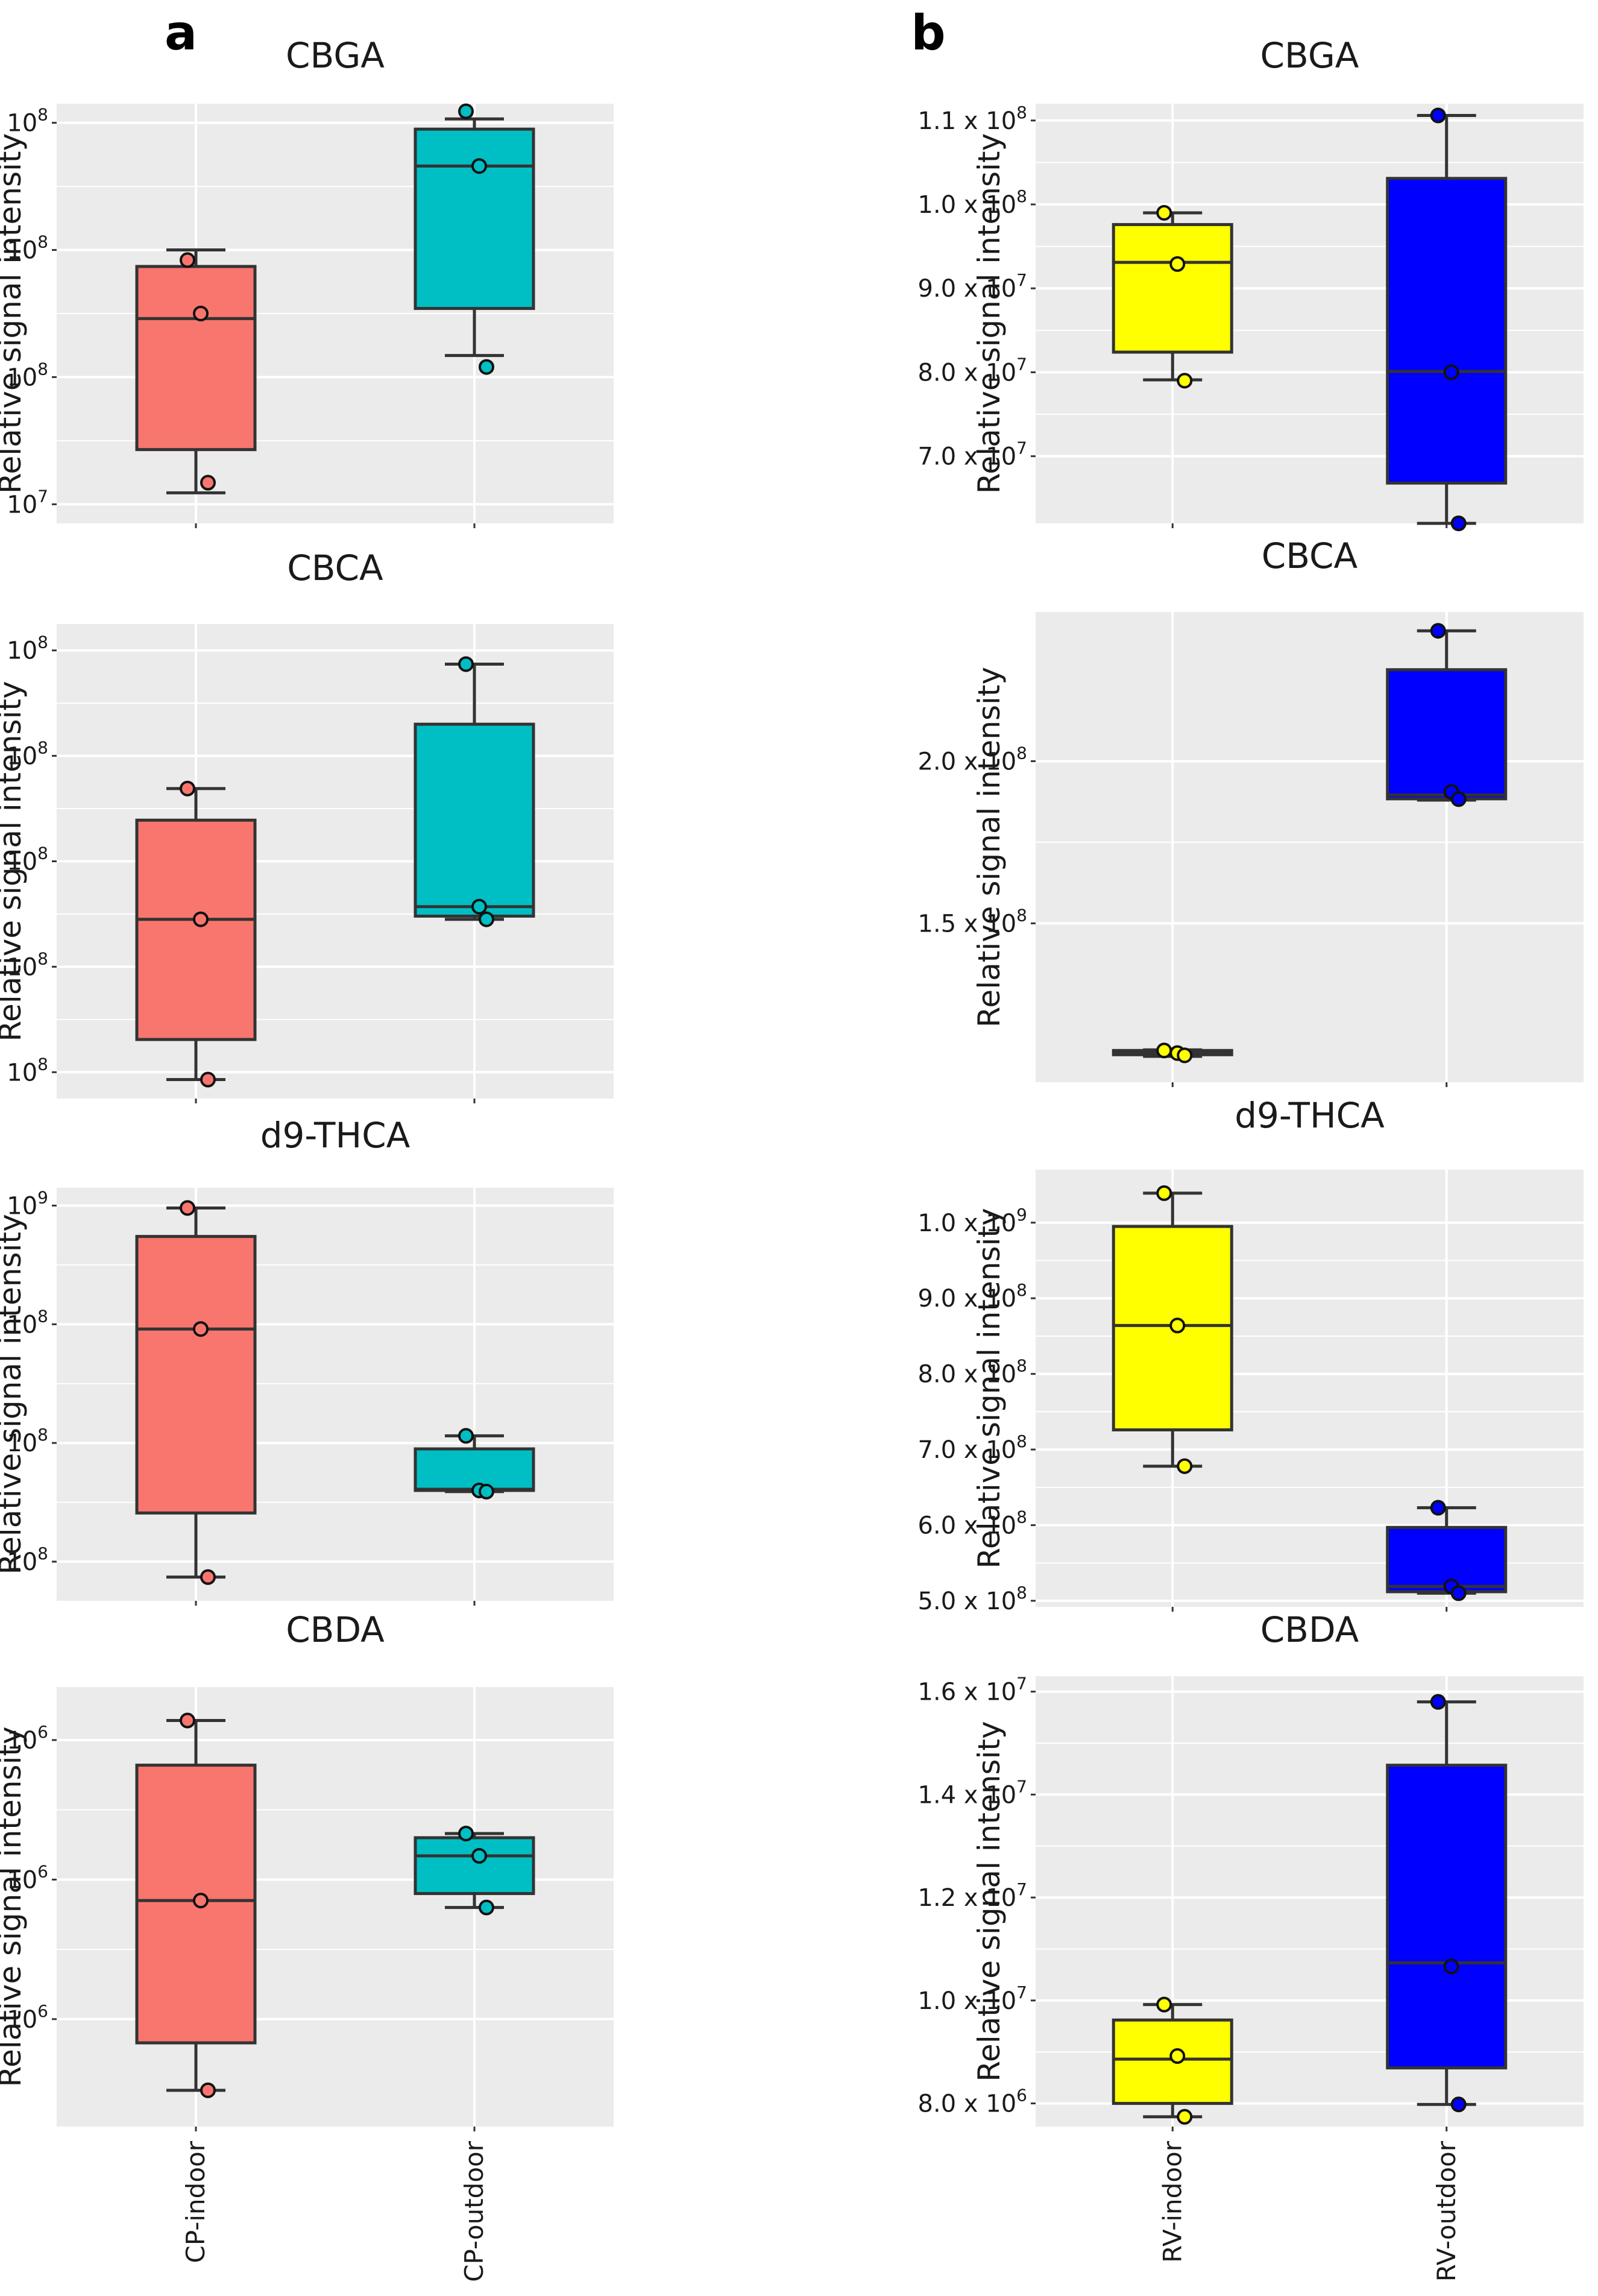 The width and height of the screenshot is (1598, 2296). What do you see at coordinates (972, 370) in the screenshot?
I see `y-tick-label: 8.0 x 107` at bounding box center [972, 370].